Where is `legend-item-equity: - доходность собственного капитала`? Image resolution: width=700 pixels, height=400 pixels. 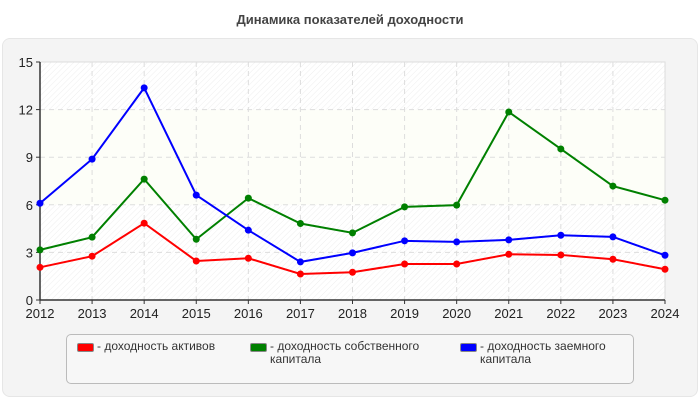
legend-item-equity: - доходность собственного капитала is located at coordinates (345, 353).